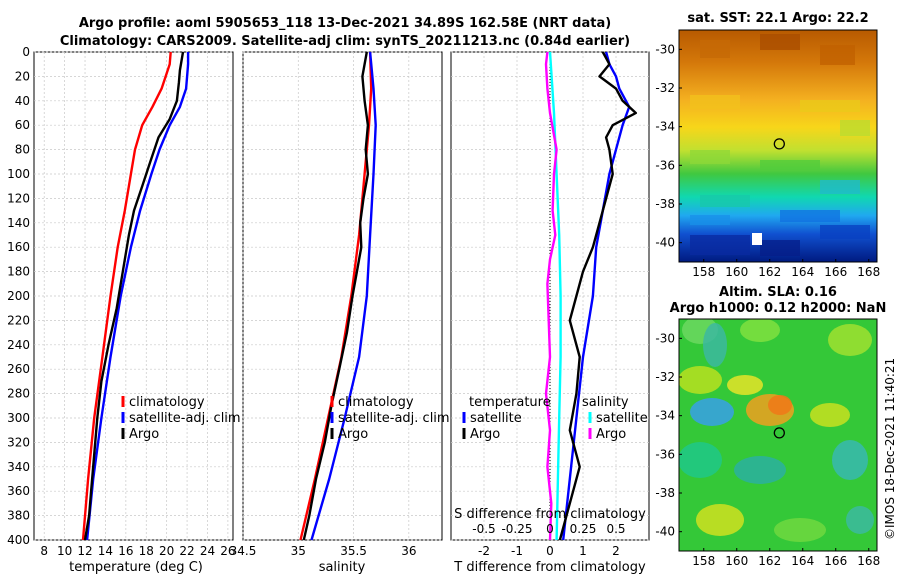 The width and height of the screenshot is (900, 580). I want to click on lat-tick-label: -40, so click(665, 532).